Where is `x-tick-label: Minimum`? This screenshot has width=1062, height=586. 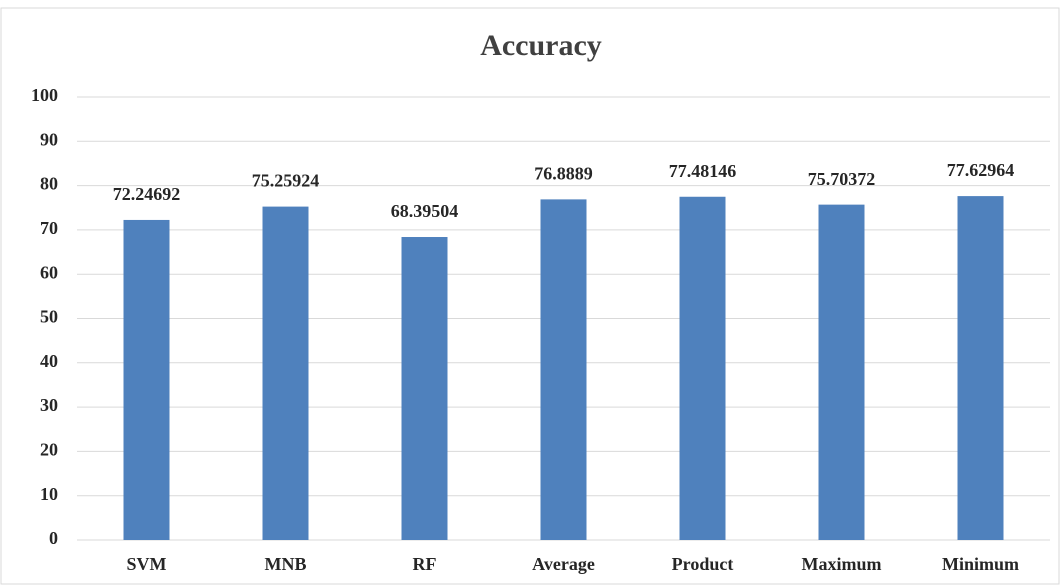
x-tick-label: Minimum is located at coordinates (980, 564).